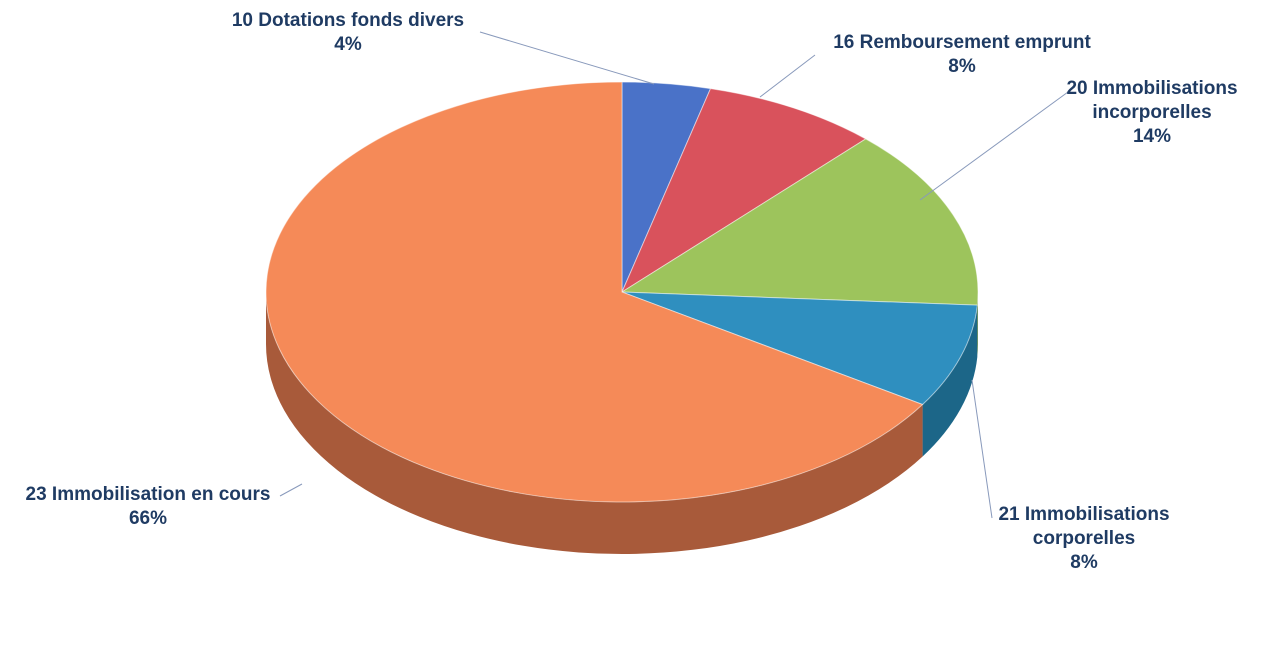 The height and width of the screenshot is (658, 1266). I want to click on slice-name: 16 Remboursement emprunt, so click(962, 42).